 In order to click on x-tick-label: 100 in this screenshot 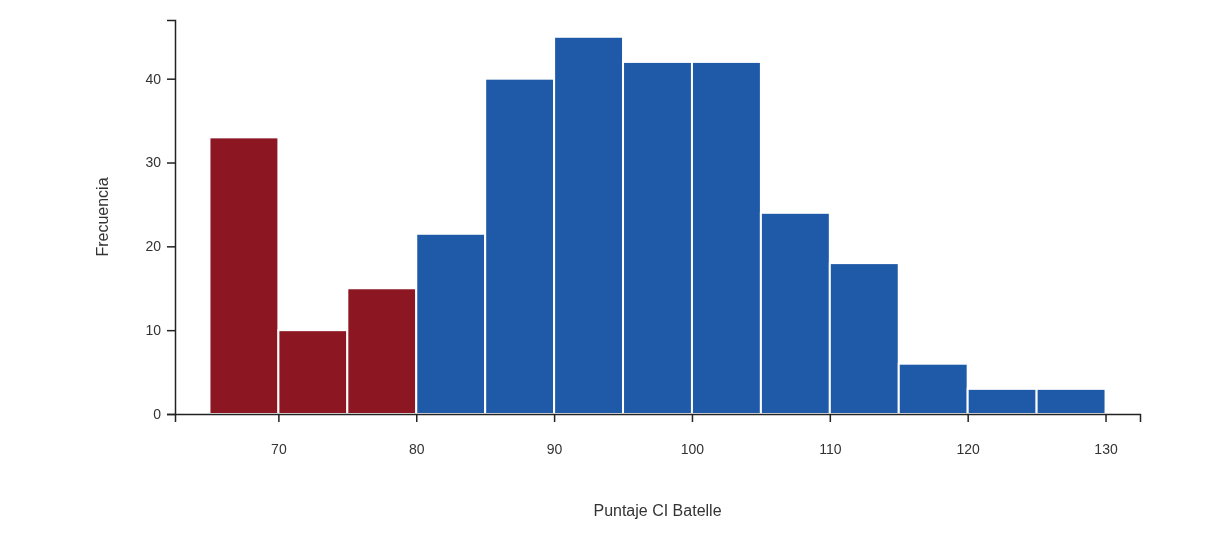, I will do `click(692, 448)`.